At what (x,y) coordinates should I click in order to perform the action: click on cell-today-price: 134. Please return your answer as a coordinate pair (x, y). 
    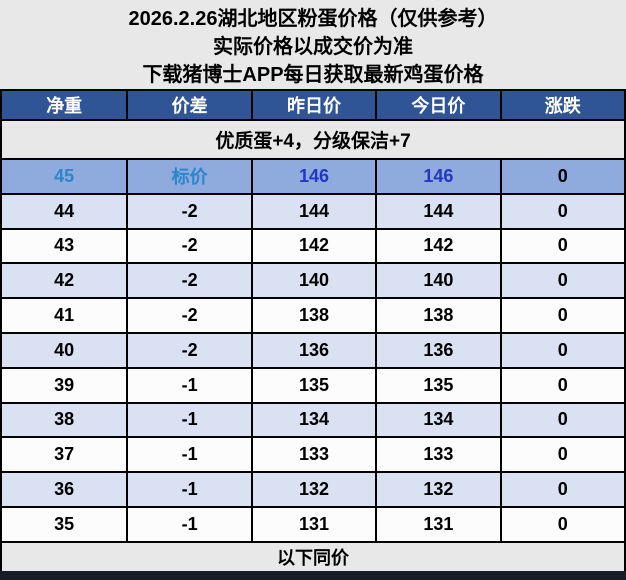
    Looking at the image, I should click on (437, 420).